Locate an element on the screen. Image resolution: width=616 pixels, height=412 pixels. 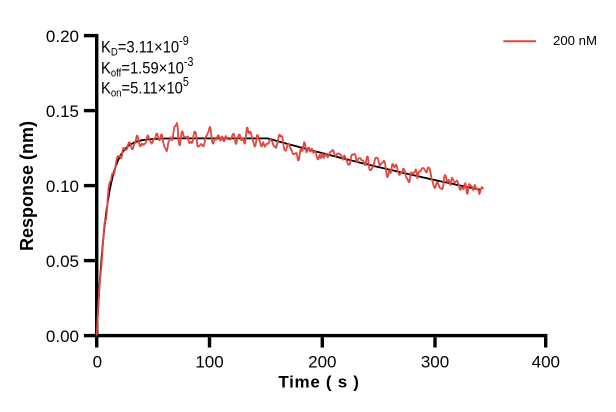
svg-text: Response (nm) is located at coordinates (27, 186).